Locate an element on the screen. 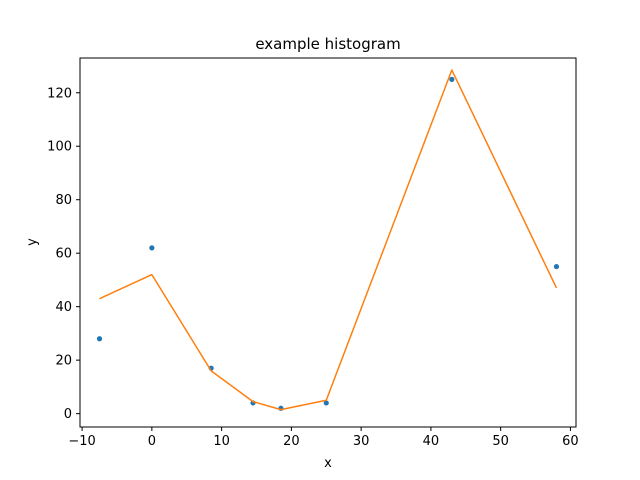 The width and height of the screenshot is (640, 480). x-tick-label: −10 is located at coordinates (81, 441).